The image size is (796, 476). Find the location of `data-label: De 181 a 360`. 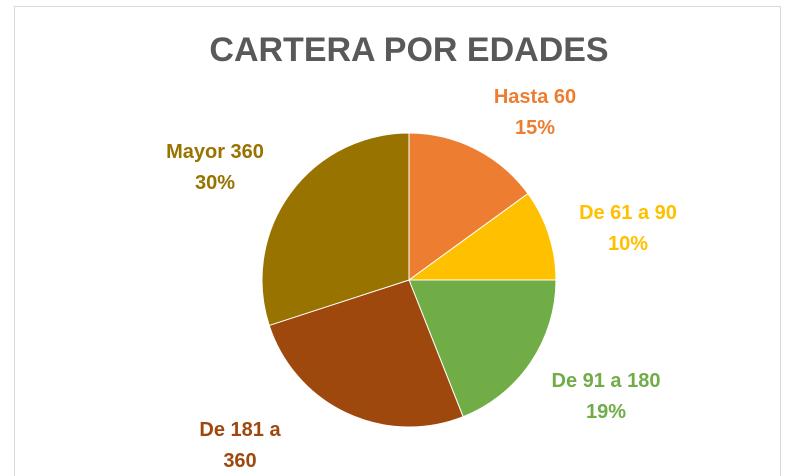

data-label: De 181 a 360 is located at coordinates (240, 445).